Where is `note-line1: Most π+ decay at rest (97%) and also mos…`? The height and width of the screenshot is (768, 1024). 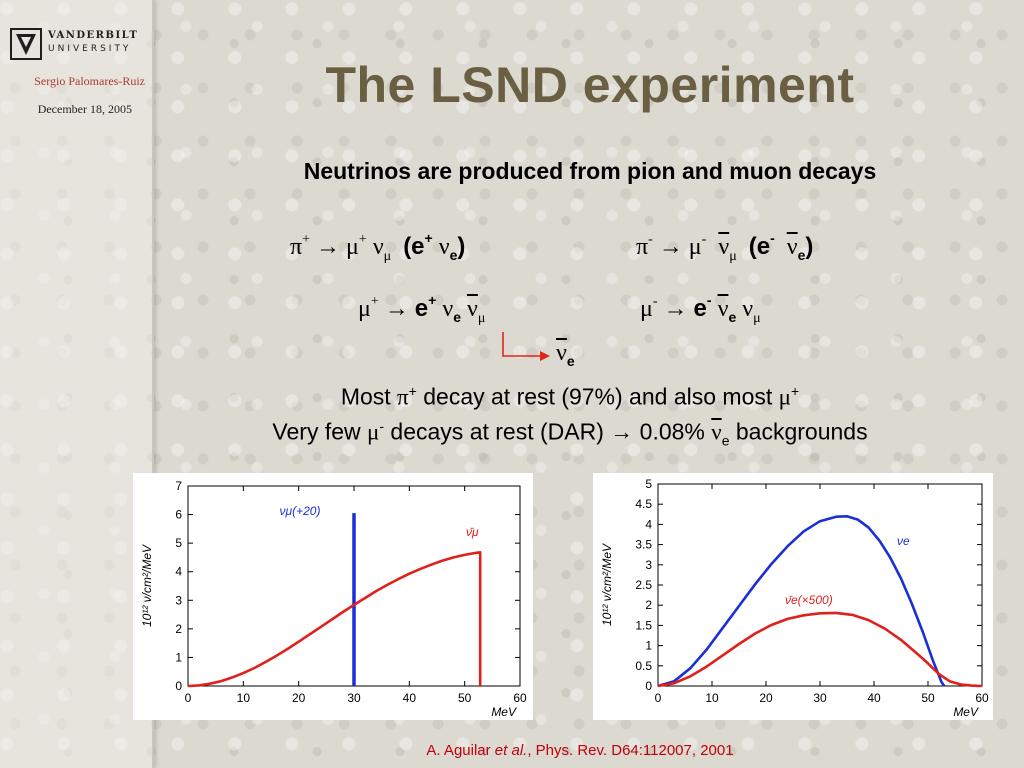
note-line1: Most π+ decay at rest (97%) and also mos… is located at coordinates (570, 396).